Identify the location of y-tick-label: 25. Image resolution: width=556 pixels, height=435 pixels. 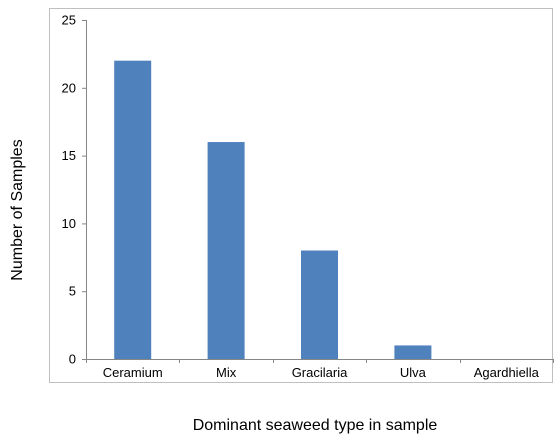
(69, 20).